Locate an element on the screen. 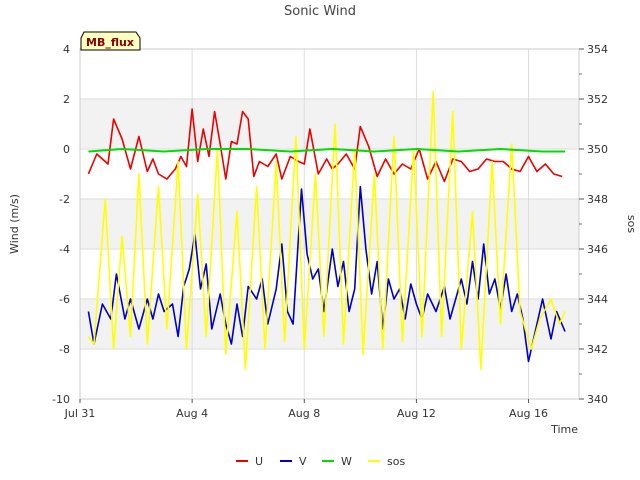 The width and height of the screenshot is (640, 480). x-tick-label: Jul 31 is located at coordinates (80, 413).